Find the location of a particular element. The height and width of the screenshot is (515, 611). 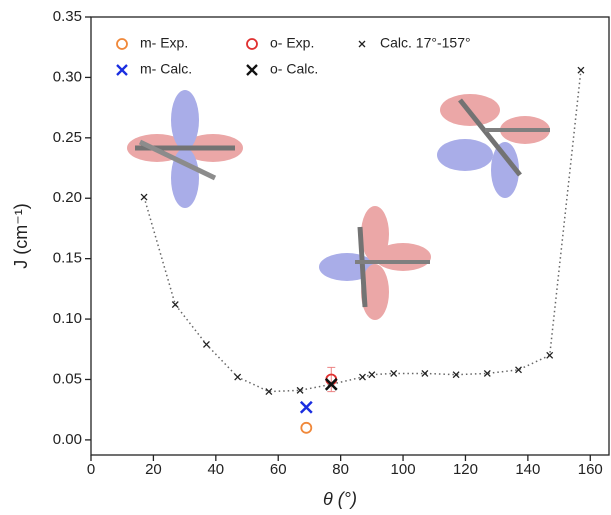

x-tick-label: 0 is located at coordinates (91, 469).